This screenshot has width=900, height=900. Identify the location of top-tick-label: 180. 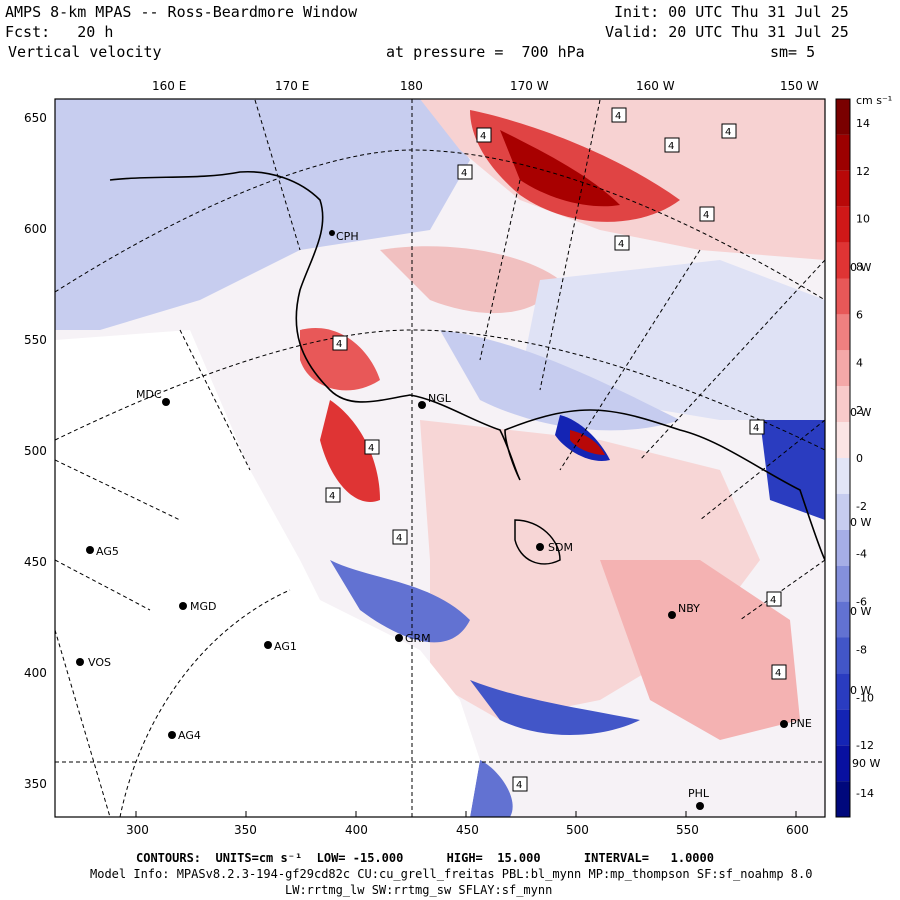
(411, 86).